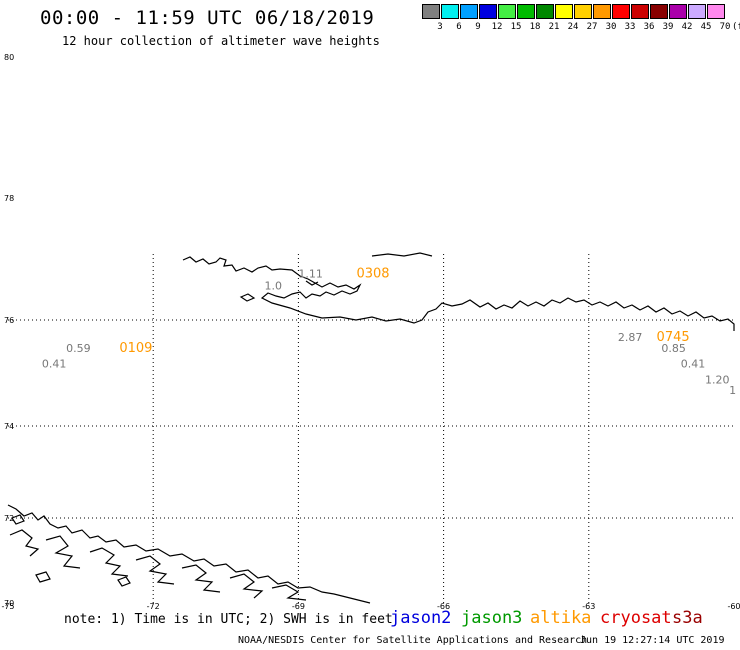 The width and height of the screenshot is (740, 650). What do you see at coordinates (492, 618) in the screenshot?
I see `satellite-name-jason3: jason3` at bounding box center [492, 618].